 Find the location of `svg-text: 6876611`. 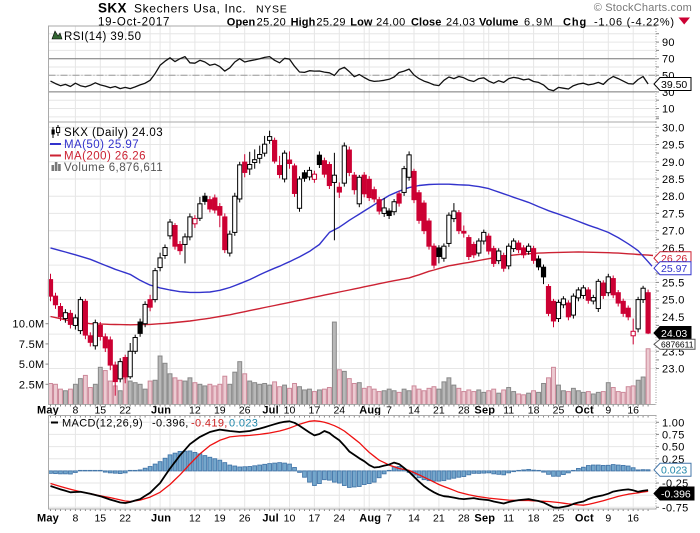

svg-text: 6876611 is located at coordinates (677, 344).